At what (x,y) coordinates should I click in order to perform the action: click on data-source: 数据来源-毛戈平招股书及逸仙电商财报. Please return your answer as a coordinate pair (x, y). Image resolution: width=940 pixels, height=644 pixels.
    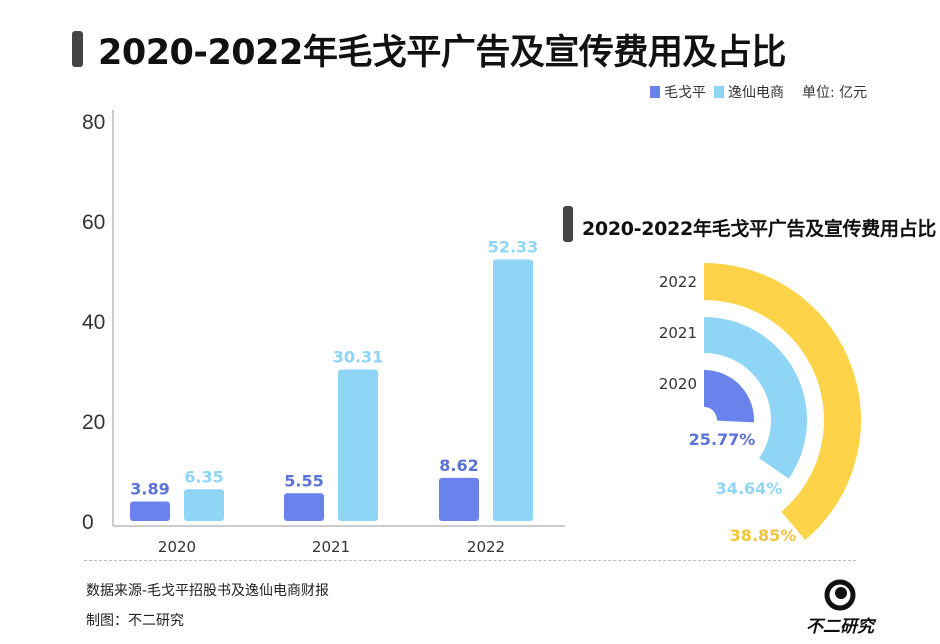
    Looking at the image, I should click on (208, 591).